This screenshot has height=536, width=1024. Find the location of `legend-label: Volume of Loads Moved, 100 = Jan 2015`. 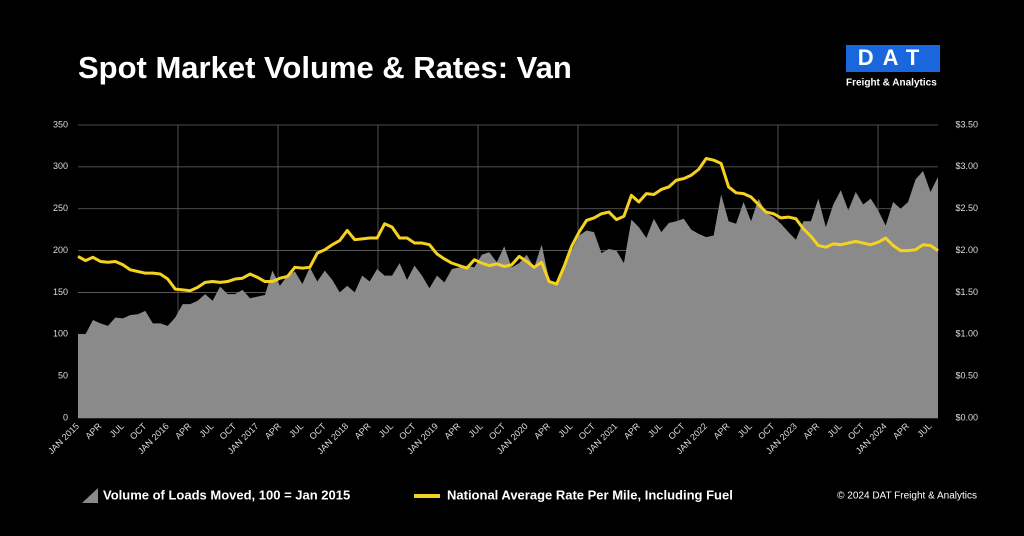

legend-label: Volume of Loads Moved, 100 = Jan 2015 is located at coordinates (226, 494).